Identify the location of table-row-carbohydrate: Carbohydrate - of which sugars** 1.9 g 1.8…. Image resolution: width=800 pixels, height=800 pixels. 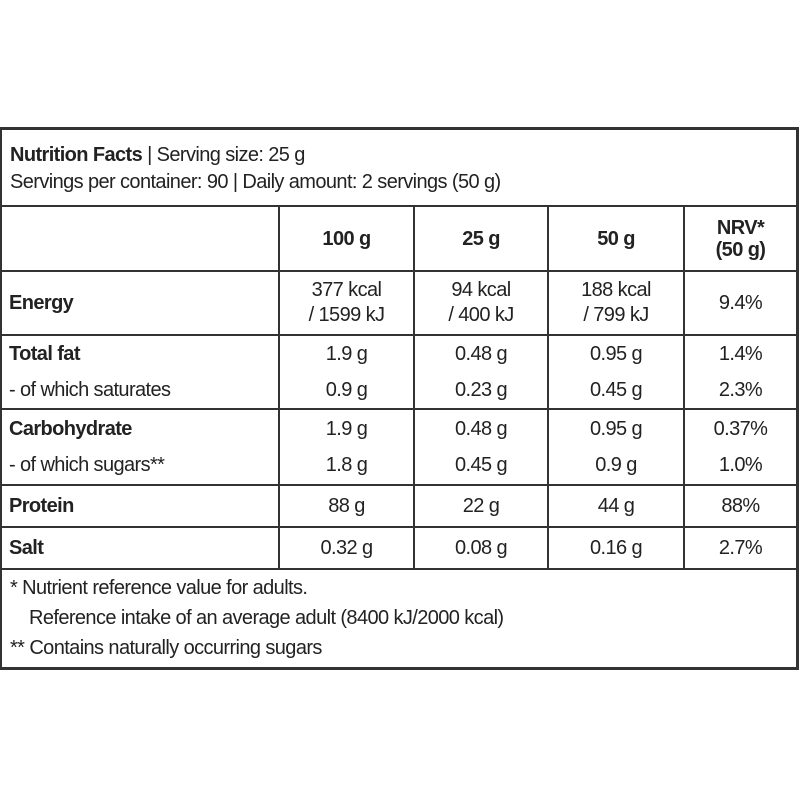
(399, 447).